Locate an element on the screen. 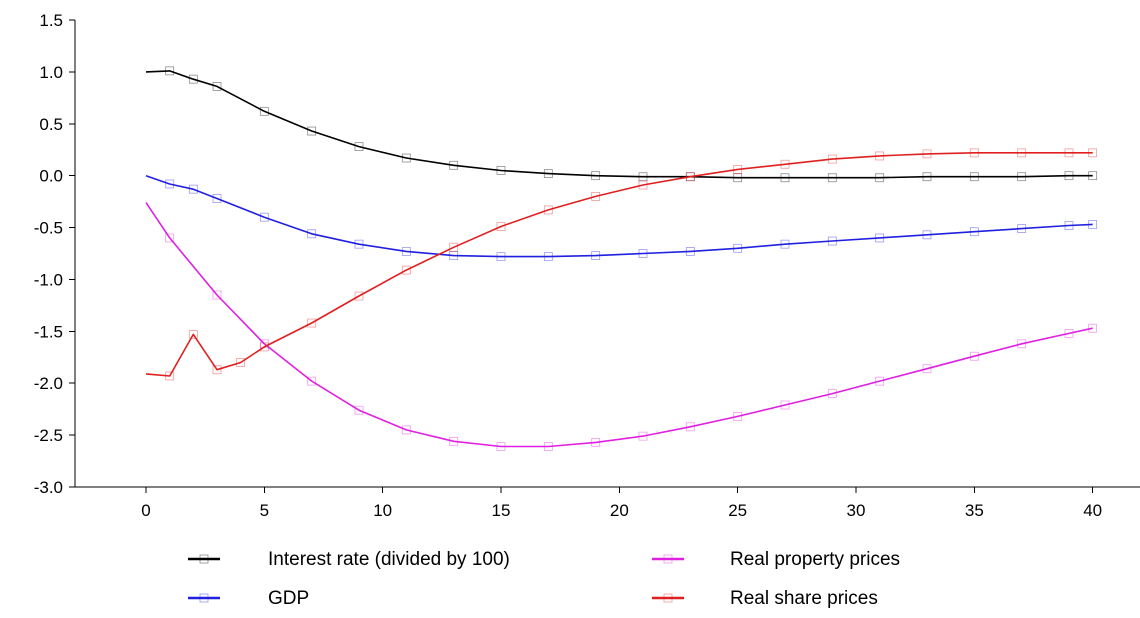  y-tick-label: -0.5 is located at coordinates (48, 228).